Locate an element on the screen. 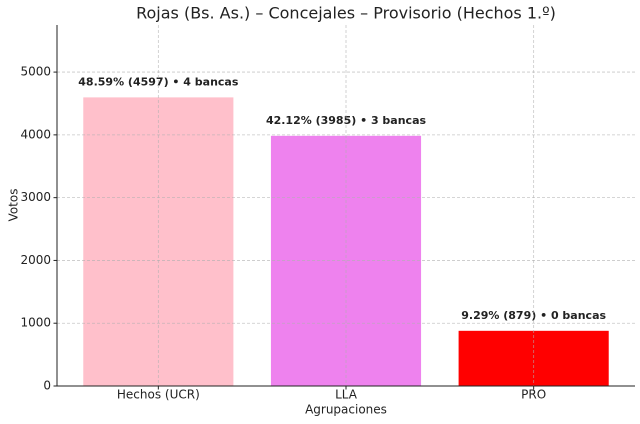  x-tick-label: Hechos (UCR) is located at coordinates (158, 395).